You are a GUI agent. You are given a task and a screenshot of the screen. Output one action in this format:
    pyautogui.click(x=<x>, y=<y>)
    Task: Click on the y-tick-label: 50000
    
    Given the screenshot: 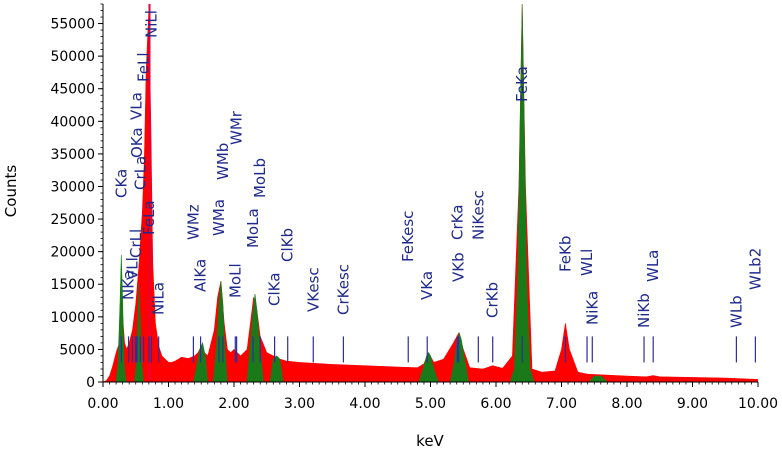 What is the action you would take?
    pyautogui.click(x=72, y=57)
    